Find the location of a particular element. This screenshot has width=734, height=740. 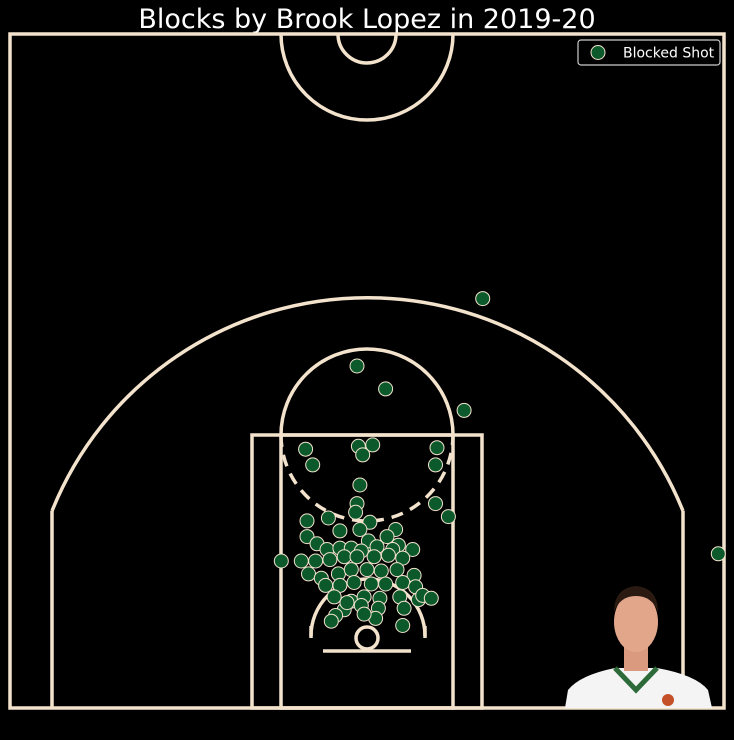

legend-frame is located at coordinates (649, 52).